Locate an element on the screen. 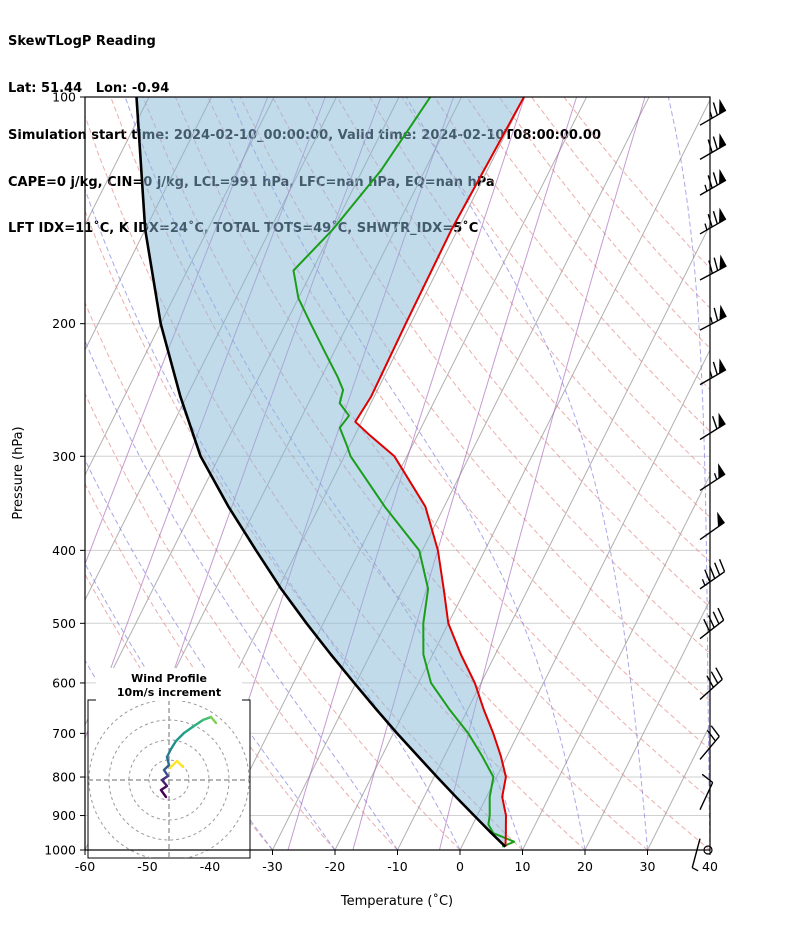  x-tick-label: 0 is located at coordinates (460, 866).